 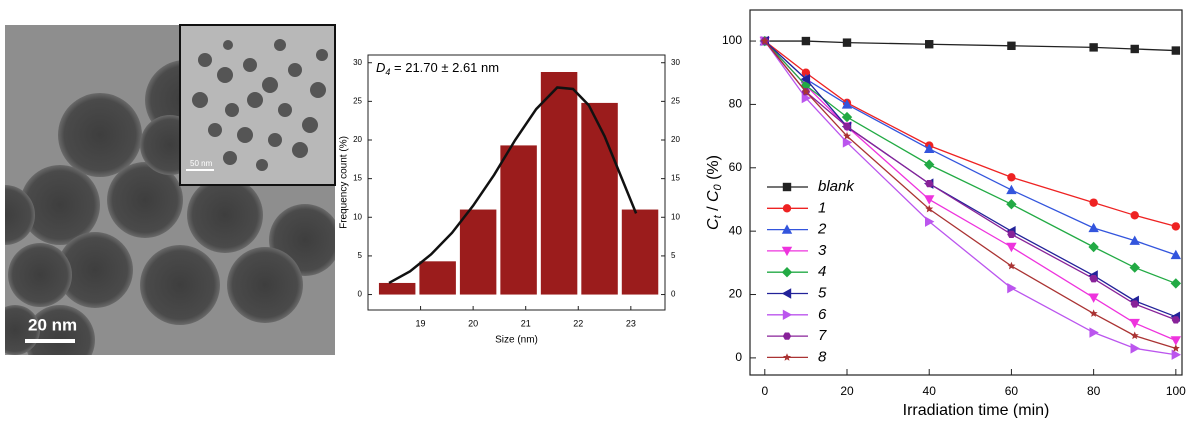 I want to click on scale-label: 20 nm, so click(x=52, y=324).